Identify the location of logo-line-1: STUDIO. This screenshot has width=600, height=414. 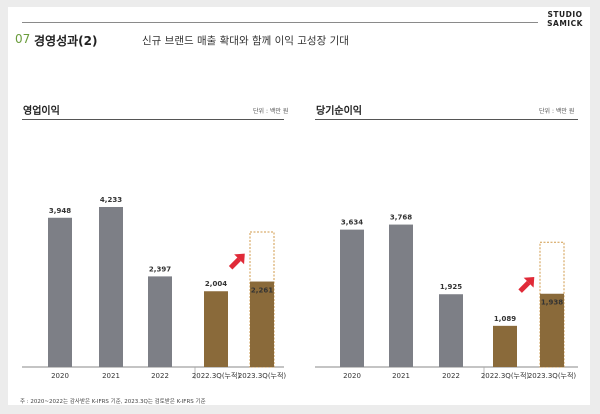
(565, 14).